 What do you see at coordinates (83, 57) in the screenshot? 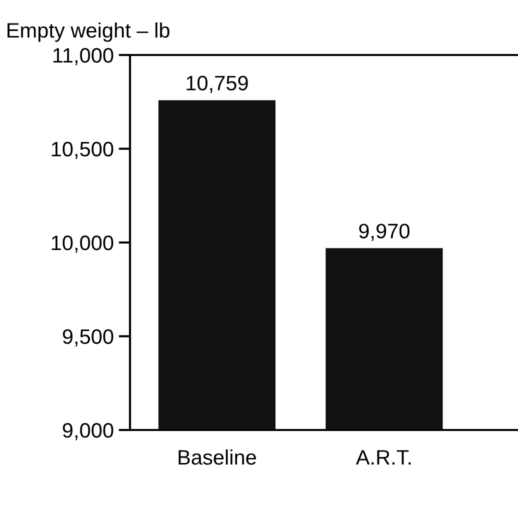
I see `y-tick-label: 11,000` at bounding box center [83, 57].